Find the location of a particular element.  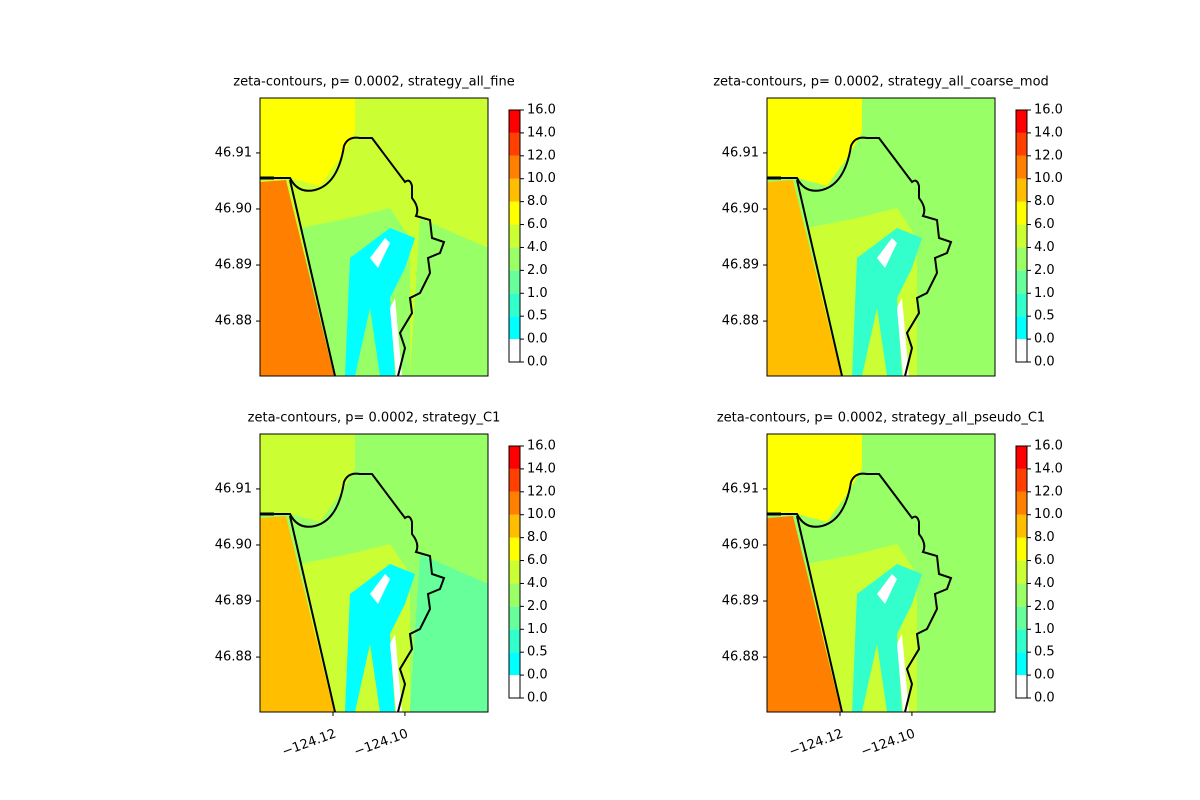

y-tick-label: 46.91 is located at coordinates (740, 488).